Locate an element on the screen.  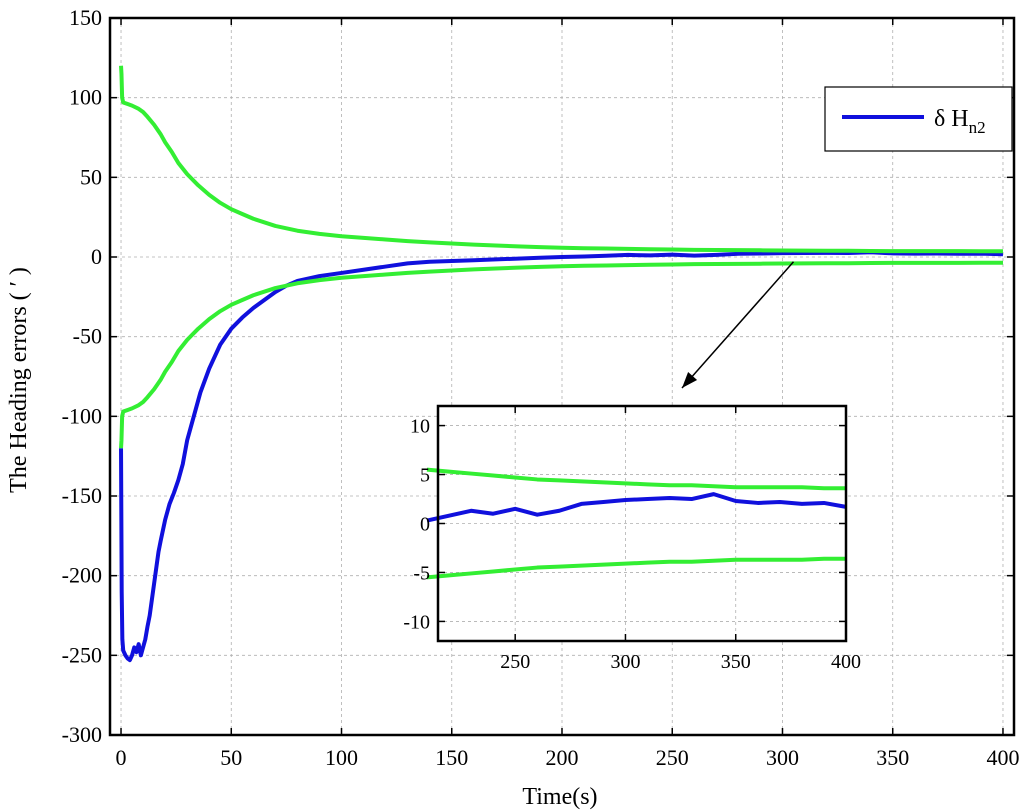
inset-pointer-arrow is located at coordinates (738, 325).